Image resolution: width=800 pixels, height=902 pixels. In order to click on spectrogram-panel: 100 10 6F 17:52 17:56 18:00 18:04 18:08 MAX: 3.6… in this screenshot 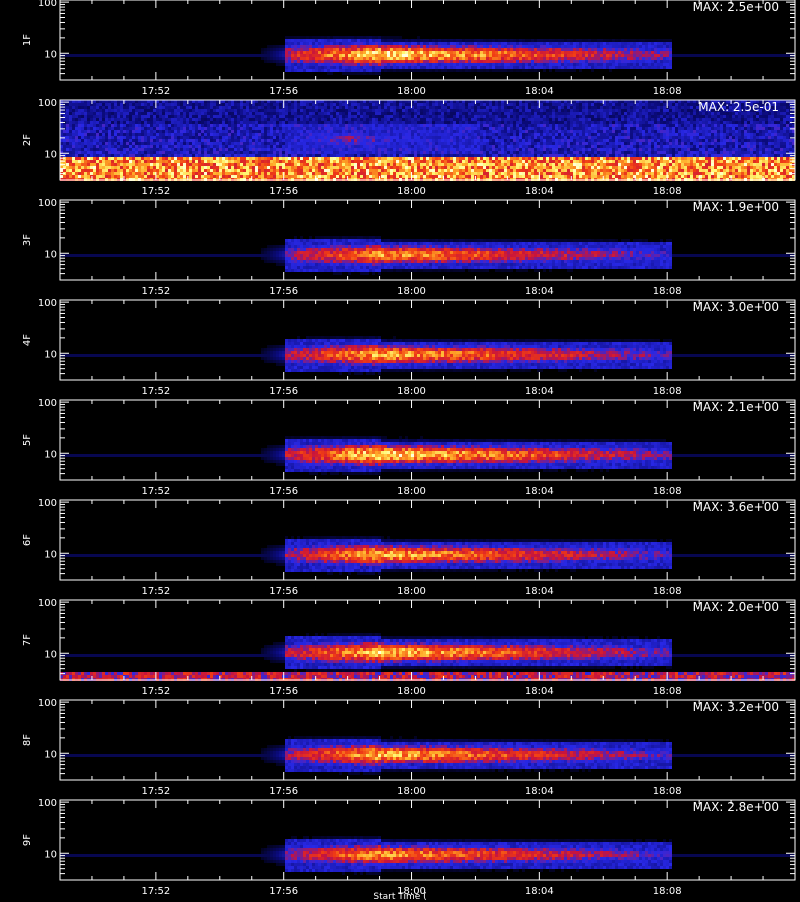, I will do `click(400, 550)`.